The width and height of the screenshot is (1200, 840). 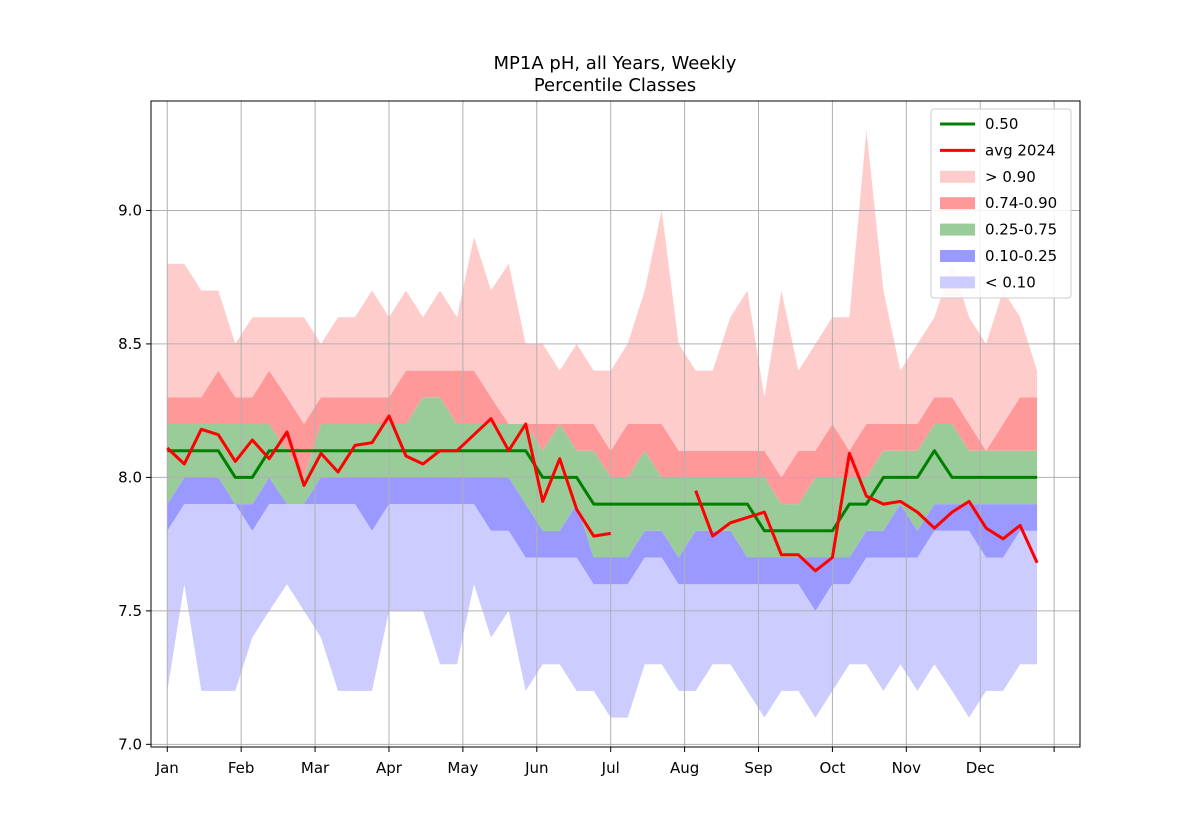 What do you see at coordinates (130, 210) in the screenshot?
I see `y-tick-label: 9.0` at bounding box center [130, 210].